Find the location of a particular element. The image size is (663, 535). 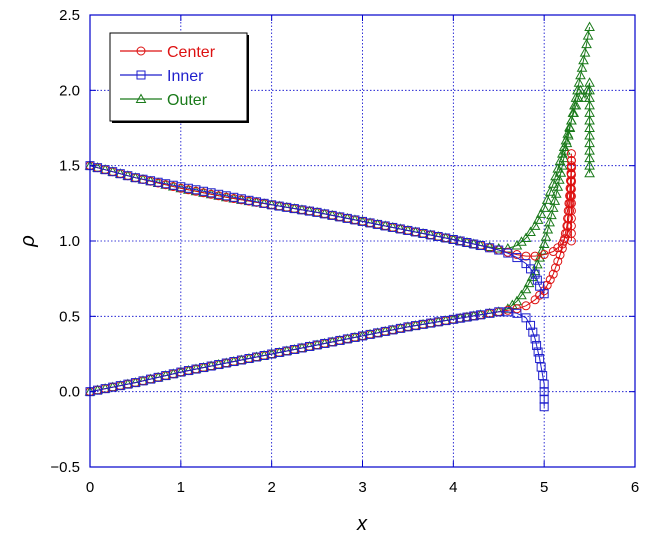

x-tick-label: 2 is located at coordinates (271, 487).